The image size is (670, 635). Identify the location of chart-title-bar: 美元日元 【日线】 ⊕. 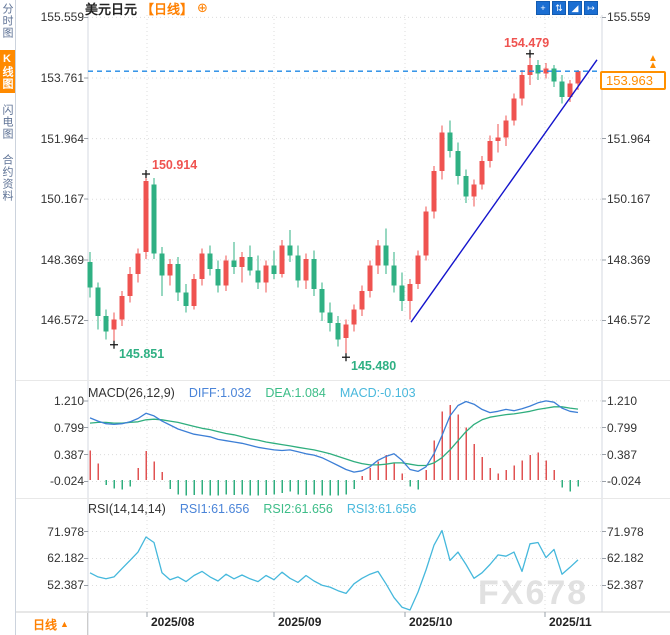
(146, 8).